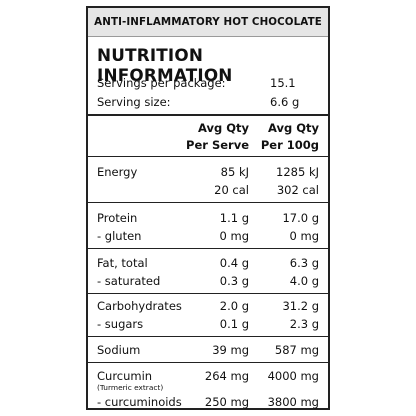 This screenshot has width=416, height=416. Describe the element at coordinates (289, 145) in the screenshot. I see `header-100g-line2: Per 100g` at that location.